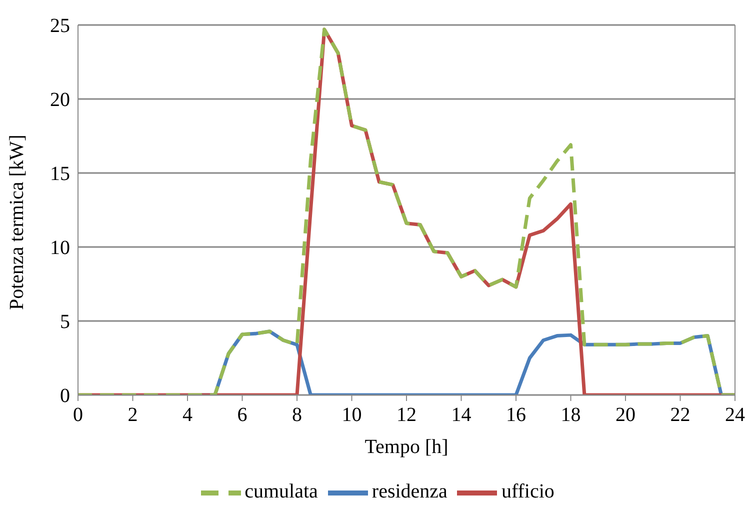 The image size is (755, 526). I want to click on x-tick-label: 18, so click(570, 415).